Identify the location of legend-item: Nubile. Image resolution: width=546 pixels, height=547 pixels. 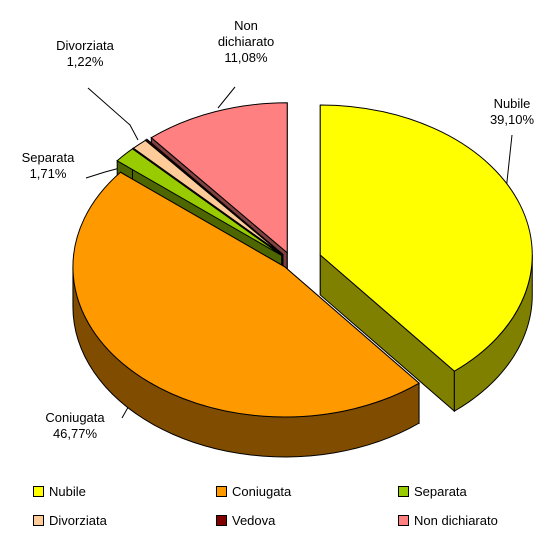
(59, 492).